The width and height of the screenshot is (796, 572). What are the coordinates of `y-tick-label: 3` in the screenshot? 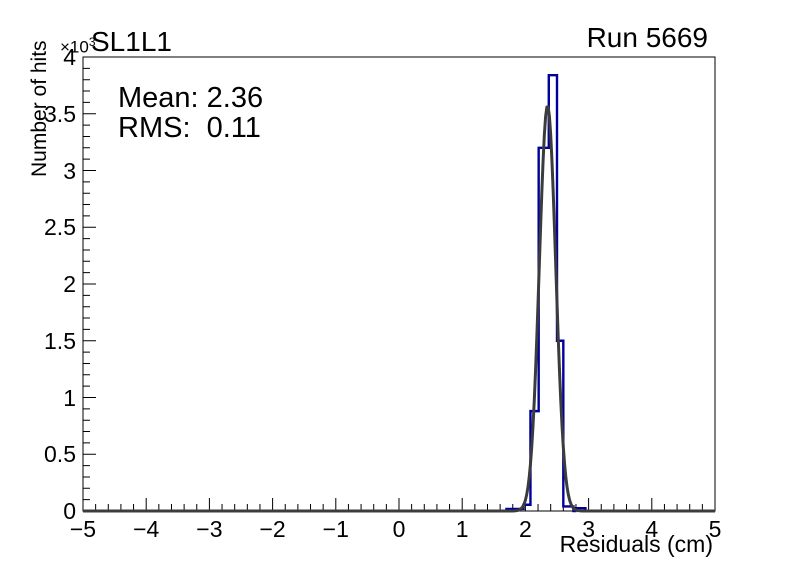 It's located at (69, 170).